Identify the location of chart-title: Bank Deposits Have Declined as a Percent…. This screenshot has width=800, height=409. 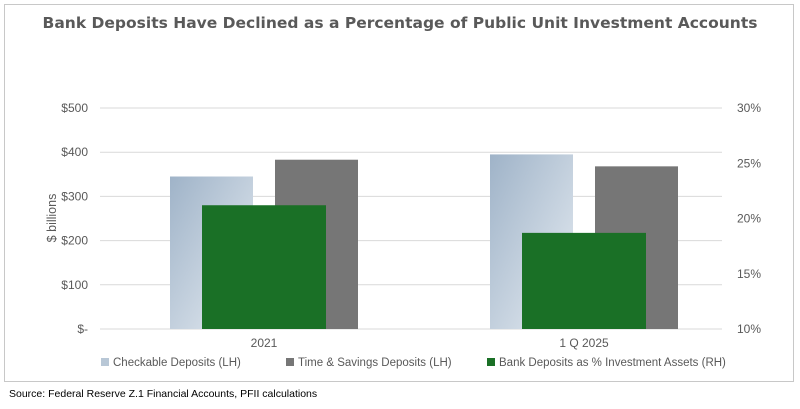
(400, 23).